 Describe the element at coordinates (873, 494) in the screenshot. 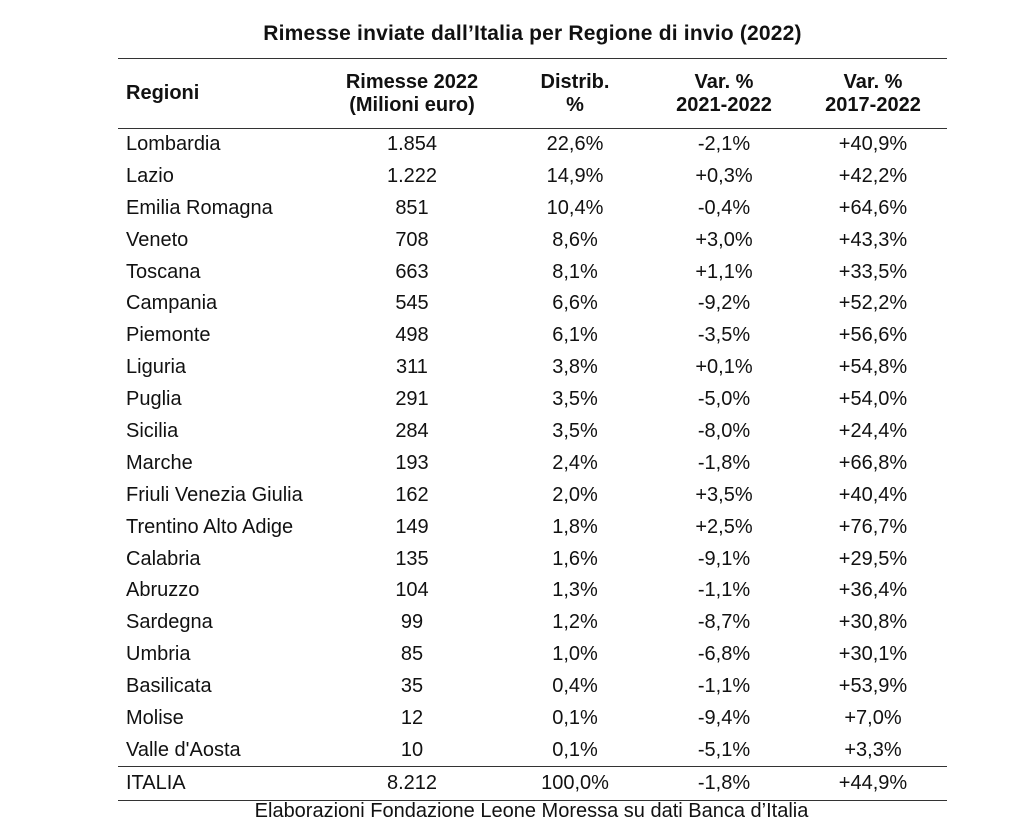

I see `table-cell: +40,4%` at that location.